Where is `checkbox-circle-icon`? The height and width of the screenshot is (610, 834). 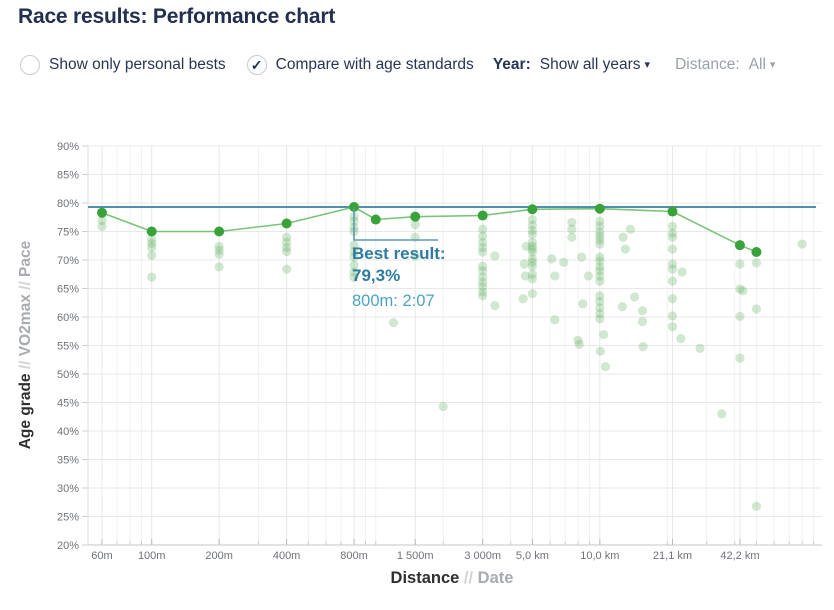
checkbox-circle-icon is located at coordinates (30, 65).